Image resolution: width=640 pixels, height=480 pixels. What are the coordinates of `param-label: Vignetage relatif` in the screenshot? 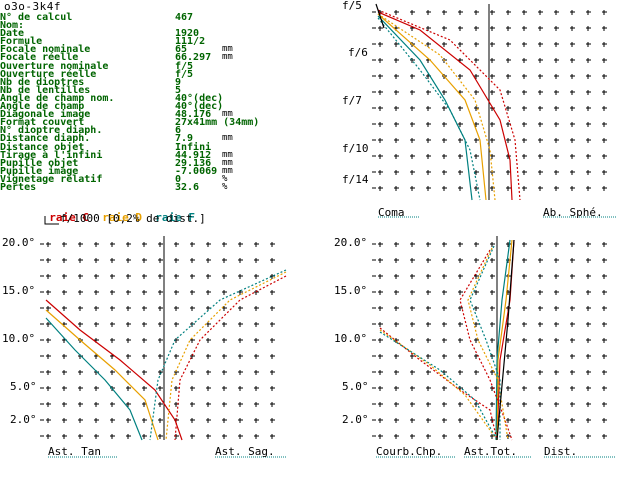 It's located at (51, 179).